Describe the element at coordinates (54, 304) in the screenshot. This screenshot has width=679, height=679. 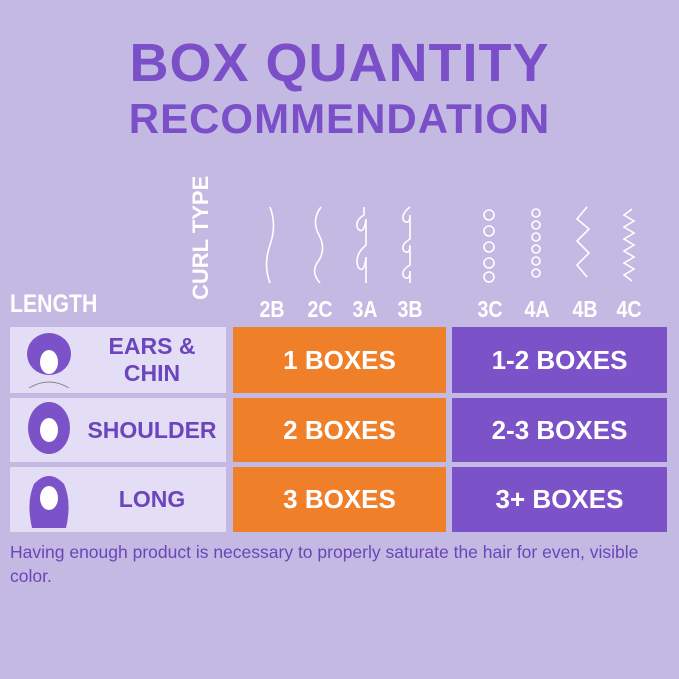
I see `length-header: LENGTH` at that location.